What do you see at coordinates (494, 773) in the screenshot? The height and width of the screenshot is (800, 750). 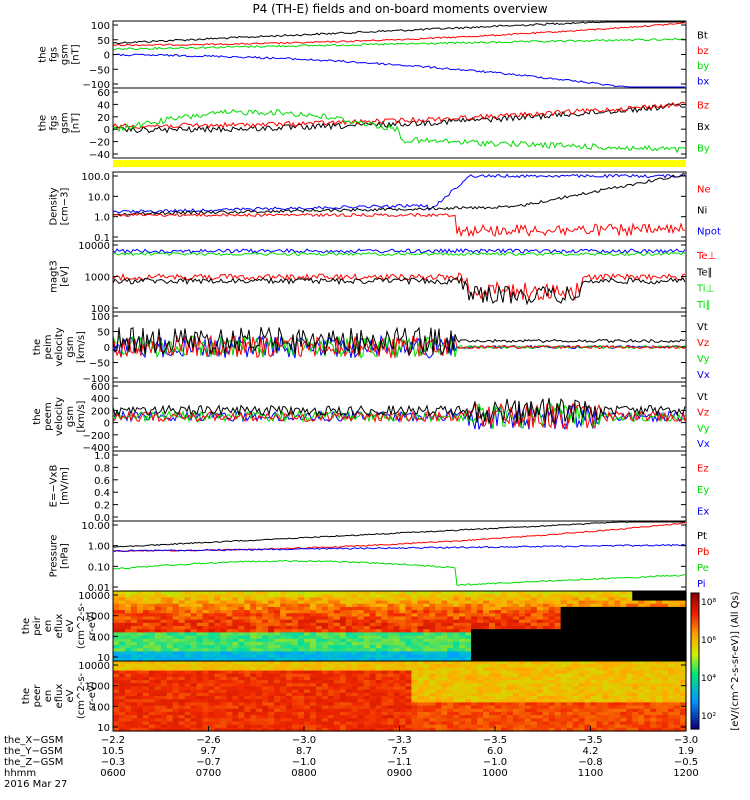 I see `x-tick-label: 1000` at bounding box center [494, 773].